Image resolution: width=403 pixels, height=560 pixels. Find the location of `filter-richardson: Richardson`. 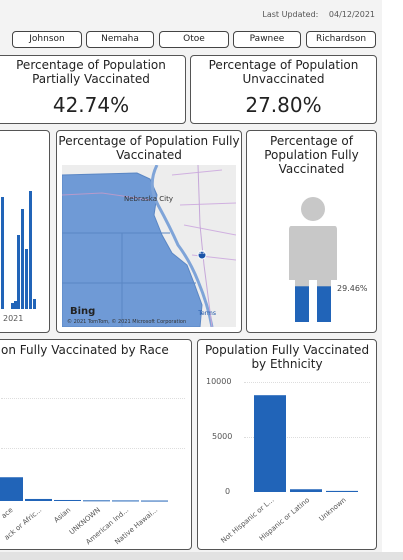

filter-richardson: Richardson is located at coordinates (341, 39).